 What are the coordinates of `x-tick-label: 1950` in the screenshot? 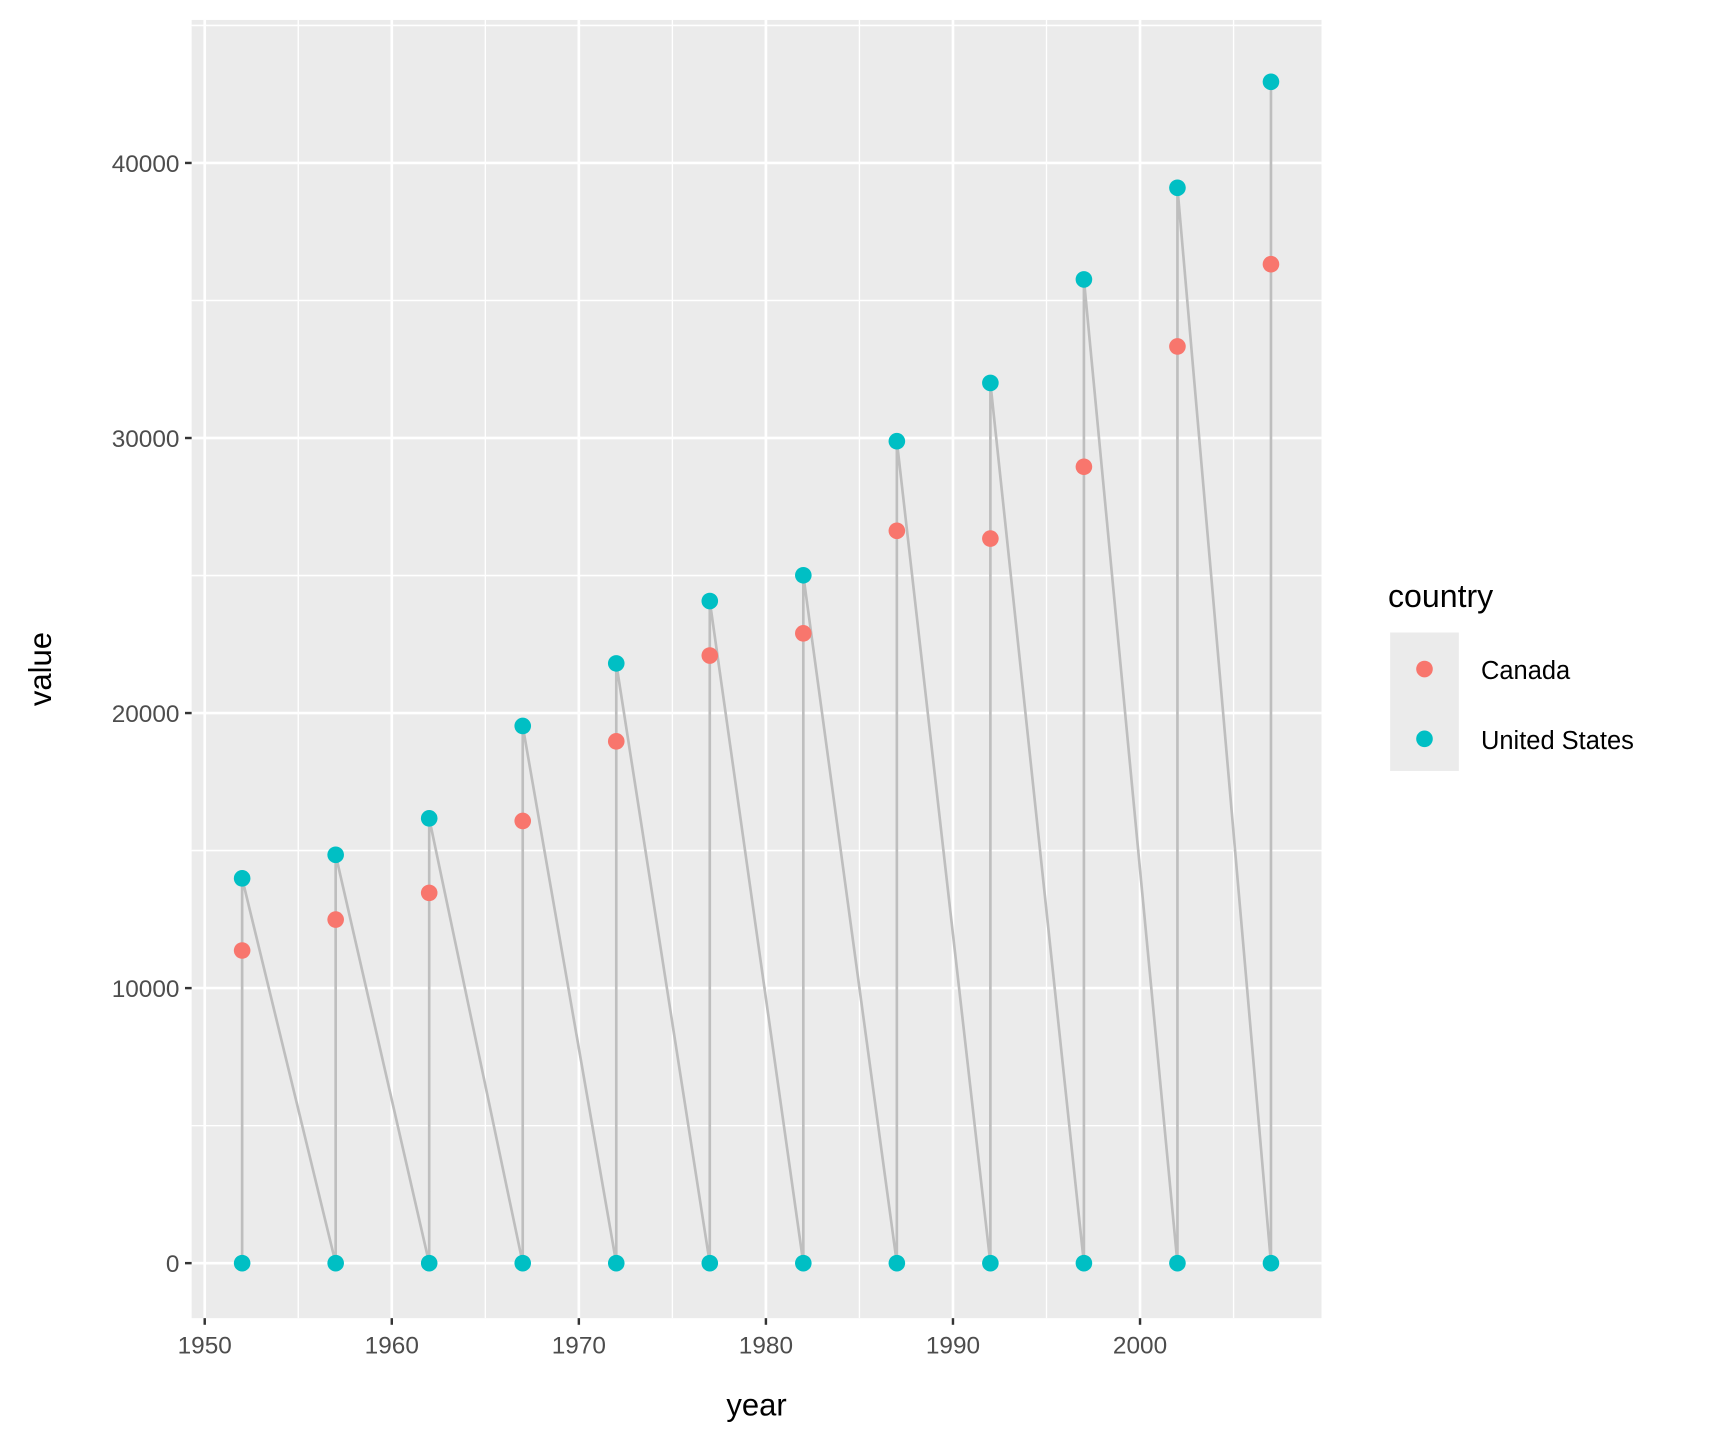 It's located at (205, 1346).